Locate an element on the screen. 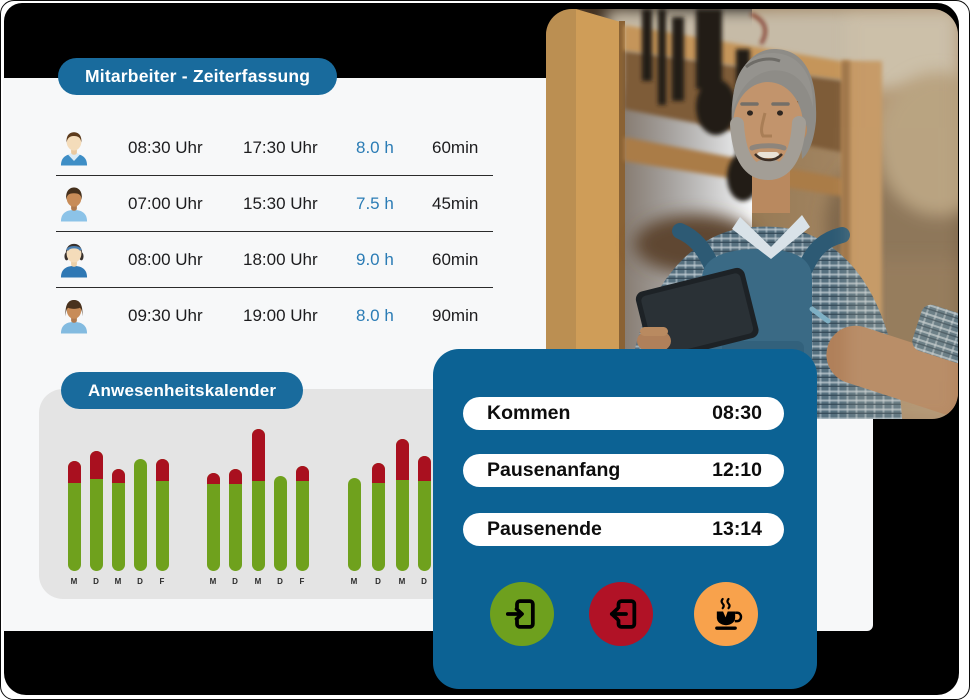 The image size is (970, 700). entry-label: Kommen is located at coordinates (529, 413).